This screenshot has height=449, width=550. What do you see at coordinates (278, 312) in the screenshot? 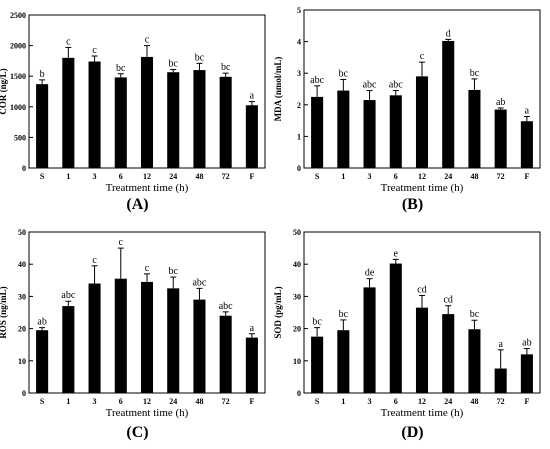
I see `y-axis-title: SOD (pg/mL)` at bounding box center [278, 312].